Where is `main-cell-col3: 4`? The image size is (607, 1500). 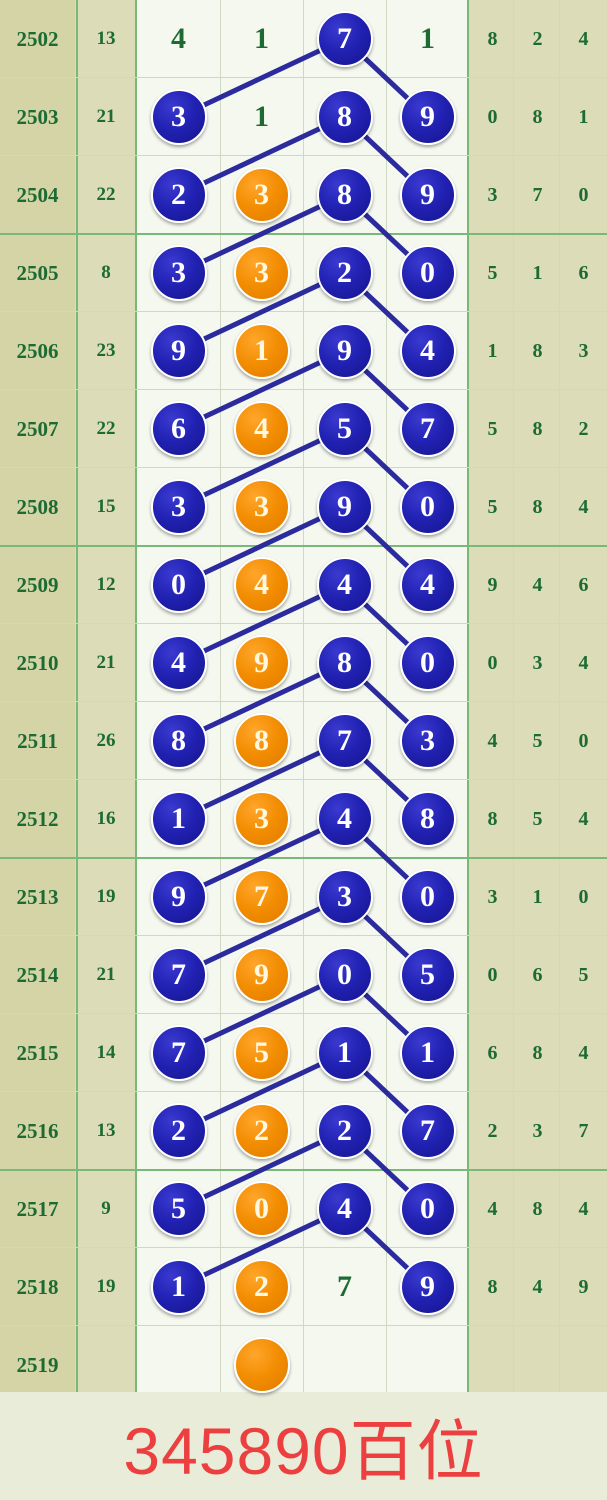
main-cell-col3: 4 is located at coordinates (344, 819).